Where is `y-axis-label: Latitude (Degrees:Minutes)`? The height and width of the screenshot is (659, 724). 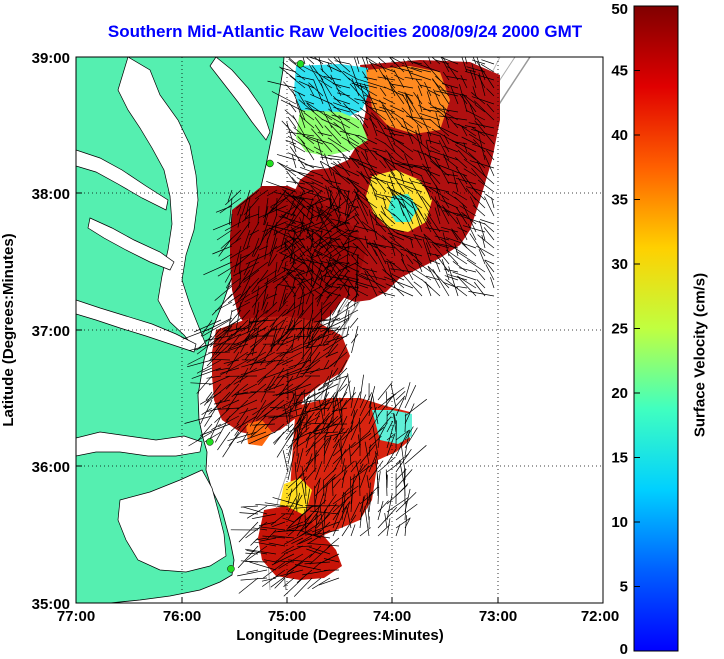
y-axis-label: Latitude (Degrees:Minutes) is located at coordinates (8, 329).